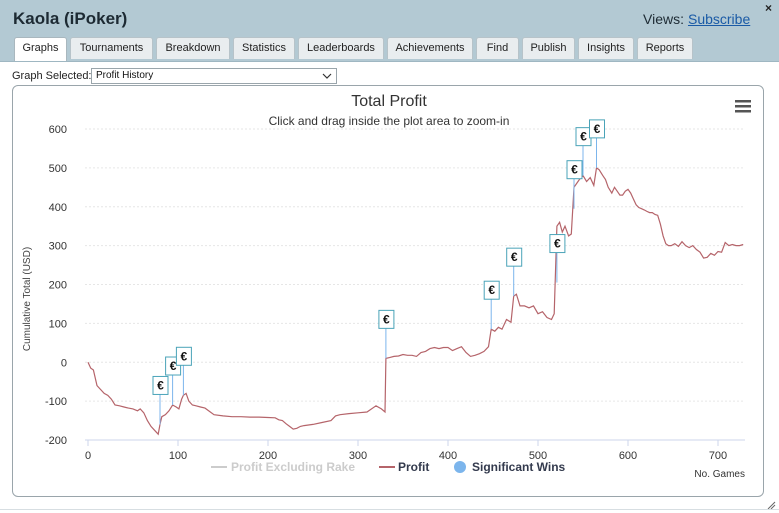 The width and height of the screenshot is (779, 513). Describe the element at coordinates (538, 456) in the screenshot. I see `x-tick-label: 500` at that location.